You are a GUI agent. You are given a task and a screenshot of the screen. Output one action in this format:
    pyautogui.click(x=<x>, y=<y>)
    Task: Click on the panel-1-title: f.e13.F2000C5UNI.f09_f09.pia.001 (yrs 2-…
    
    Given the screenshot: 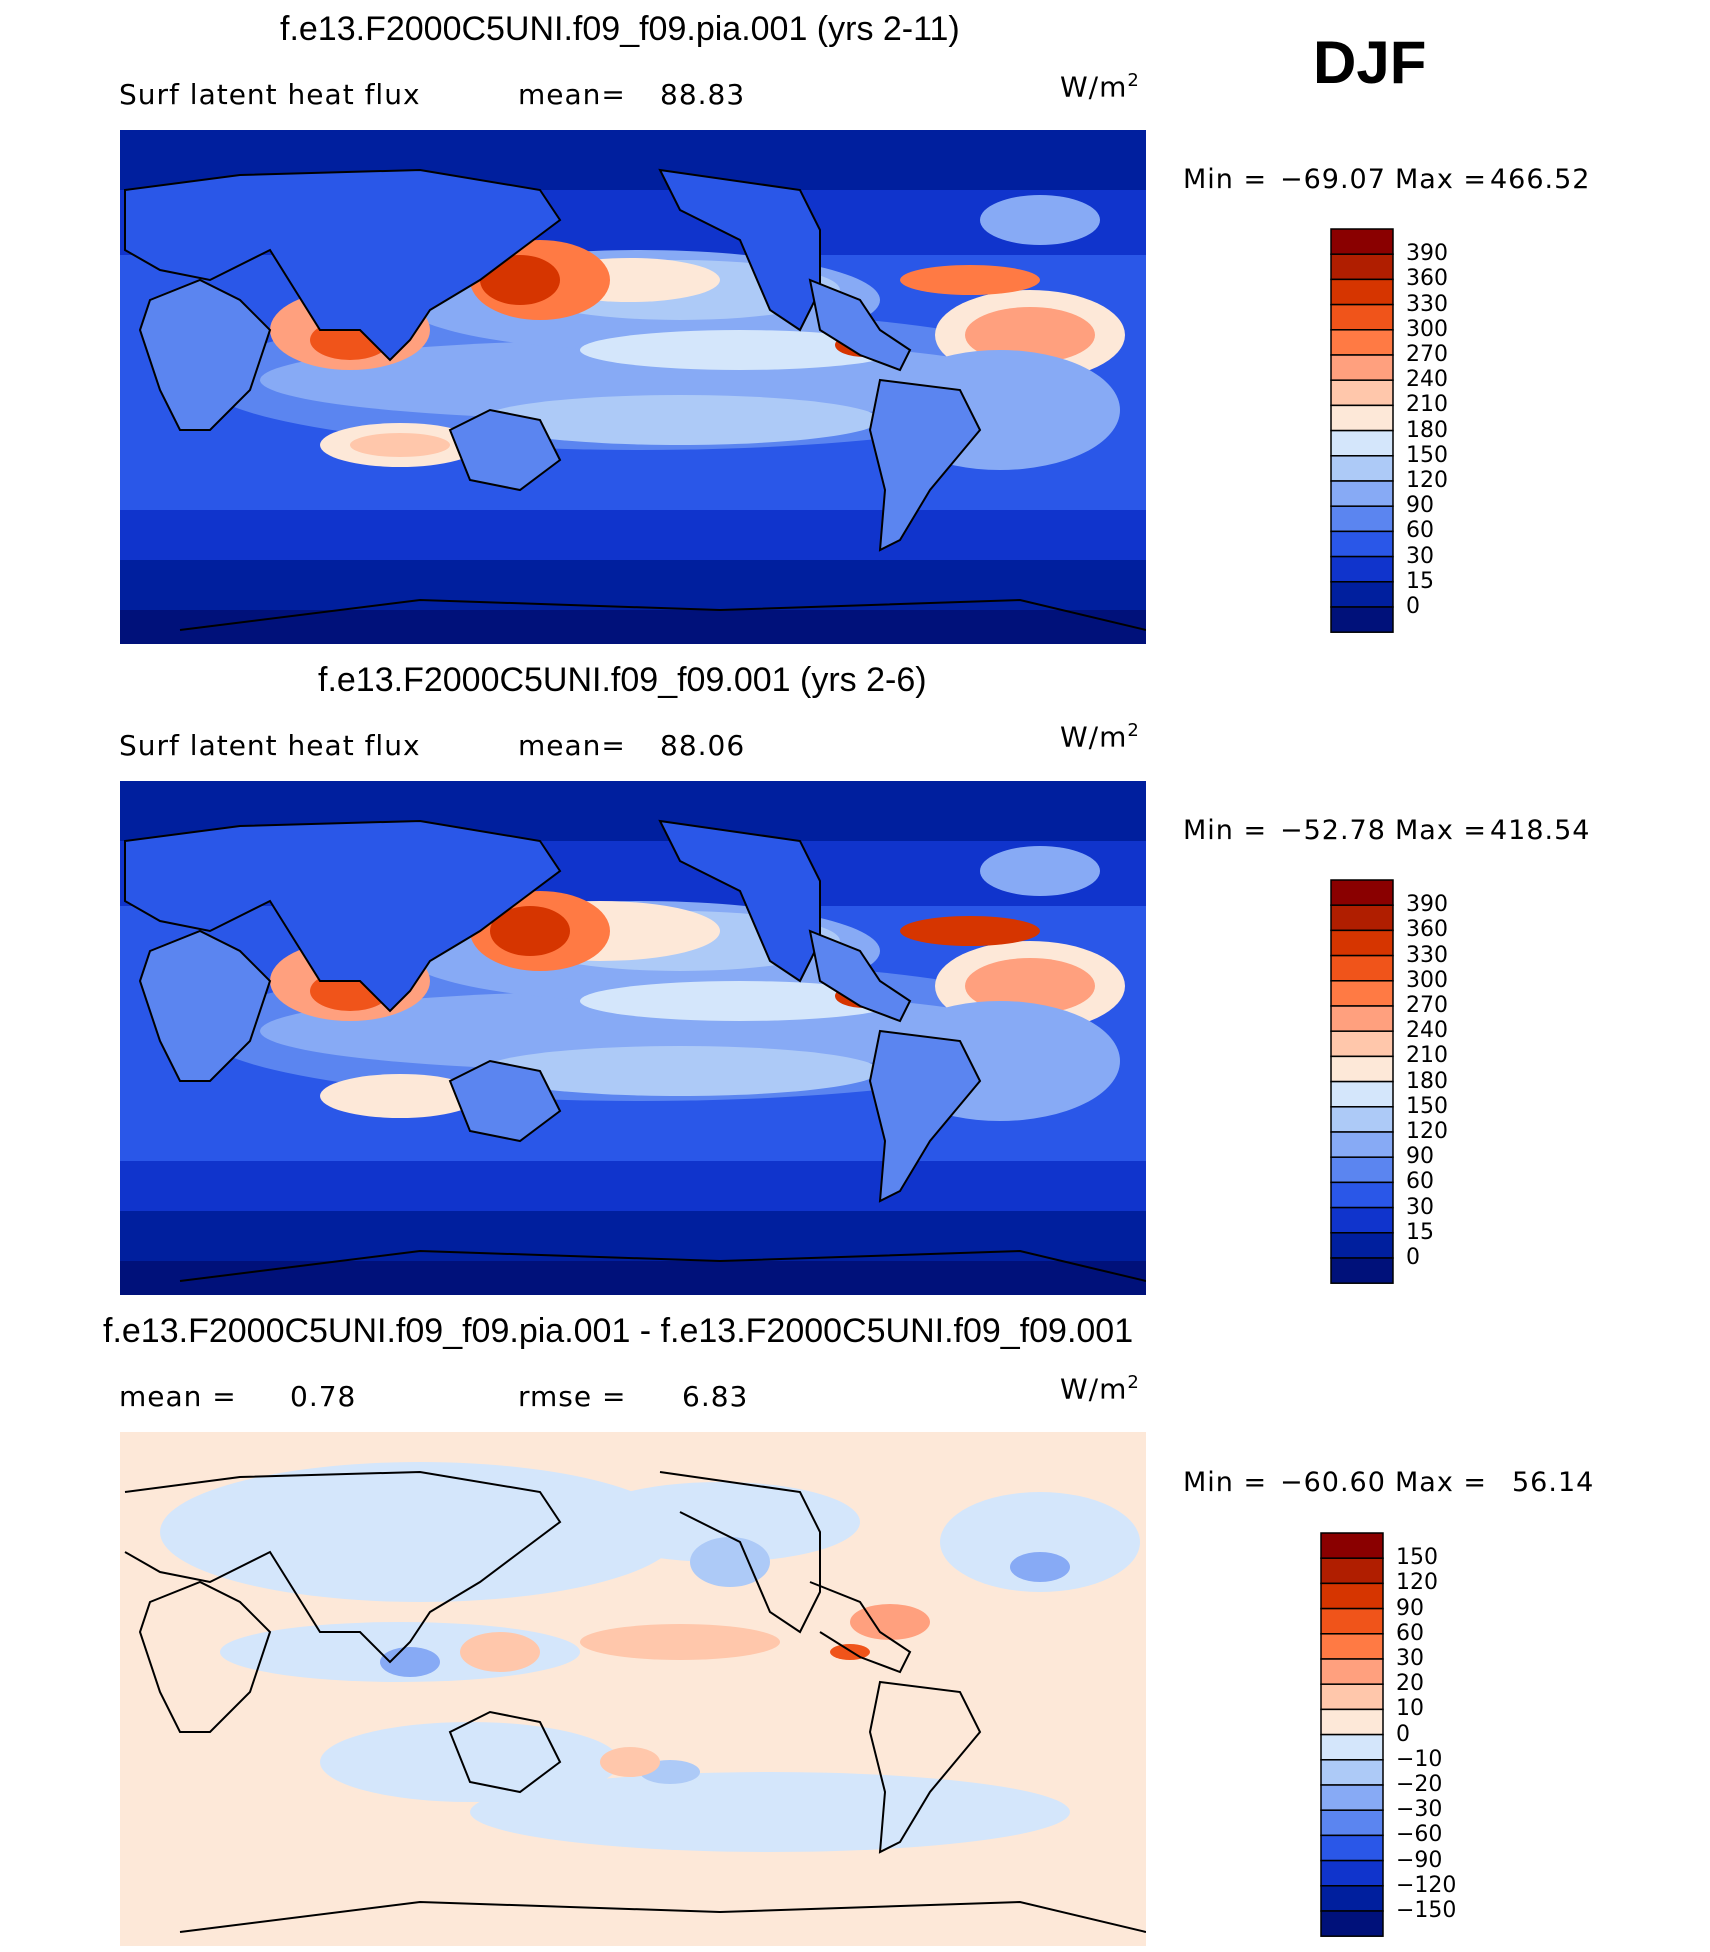 What is the action you would take?
    pyautogui.click(x=620, y=29)
    